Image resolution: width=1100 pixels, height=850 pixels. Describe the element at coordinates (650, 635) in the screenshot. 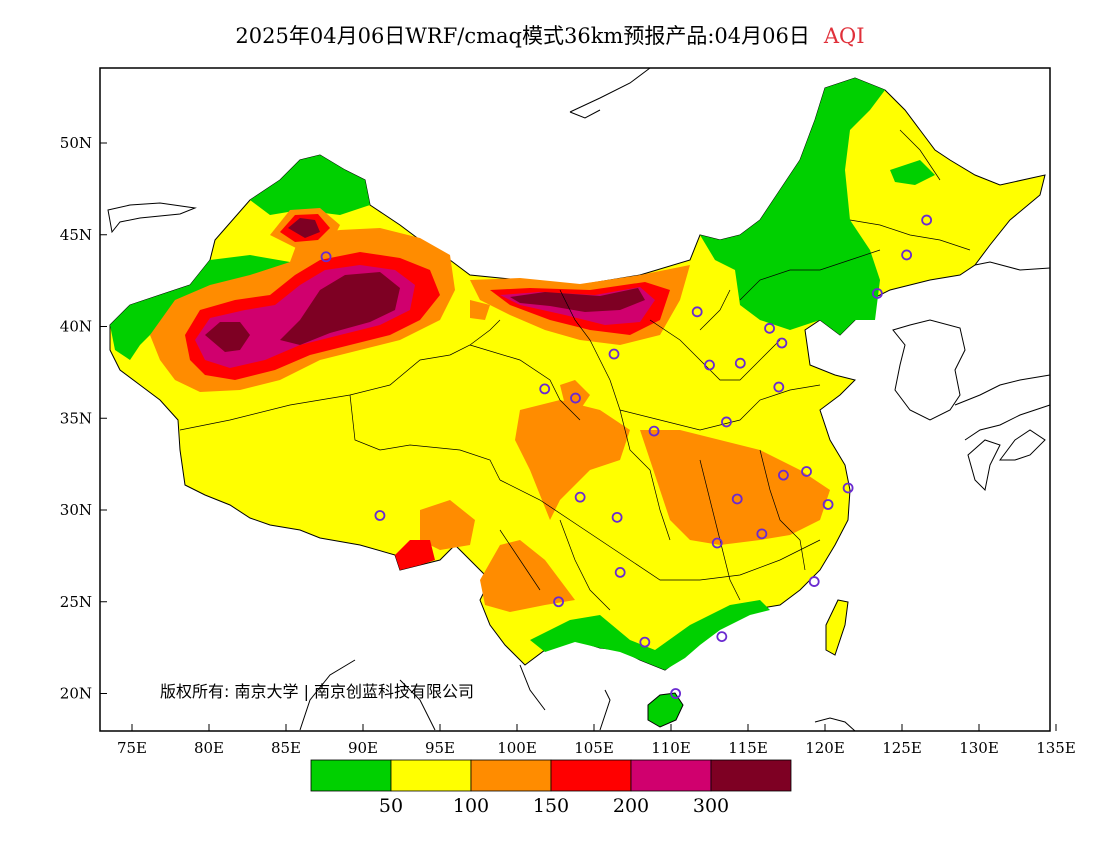

I see `green-region-south-coast` at that location.